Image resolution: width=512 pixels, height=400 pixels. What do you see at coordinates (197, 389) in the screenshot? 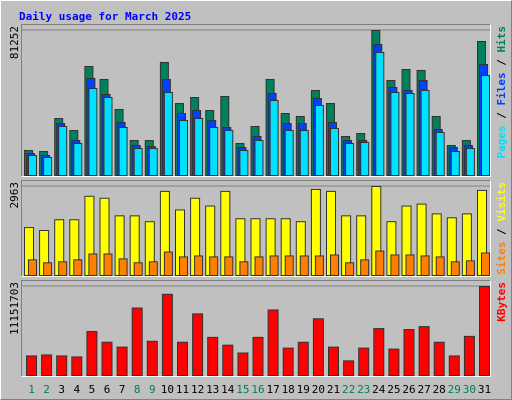
I see `x-tick-label: 12` at bounding box center [197, 389].